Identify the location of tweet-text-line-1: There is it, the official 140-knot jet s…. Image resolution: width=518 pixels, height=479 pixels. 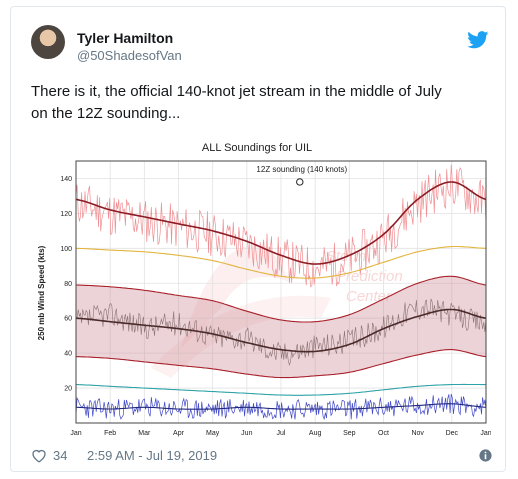
(236, 91).